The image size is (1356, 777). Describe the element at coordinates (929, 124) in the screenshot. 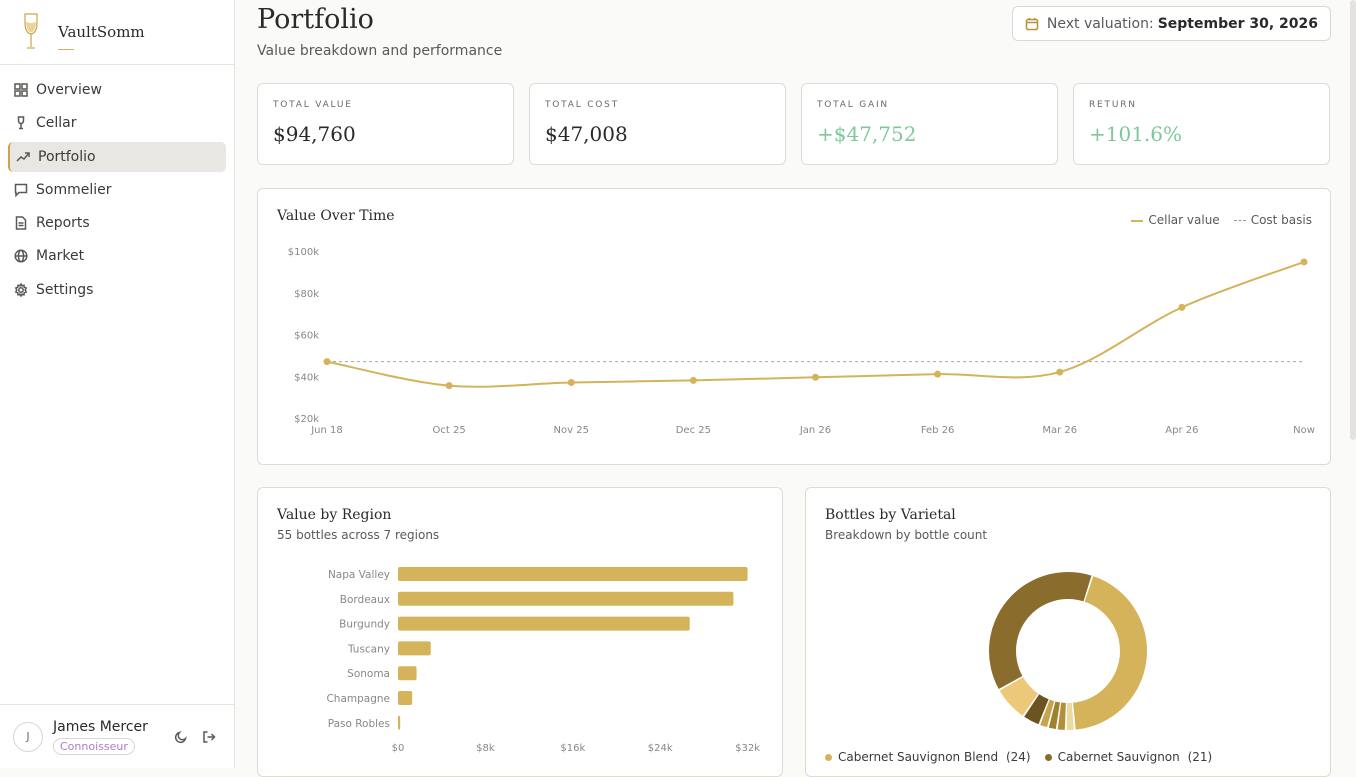

I see `stat-card-total-gain: Total Gain +$47,752` at that location.